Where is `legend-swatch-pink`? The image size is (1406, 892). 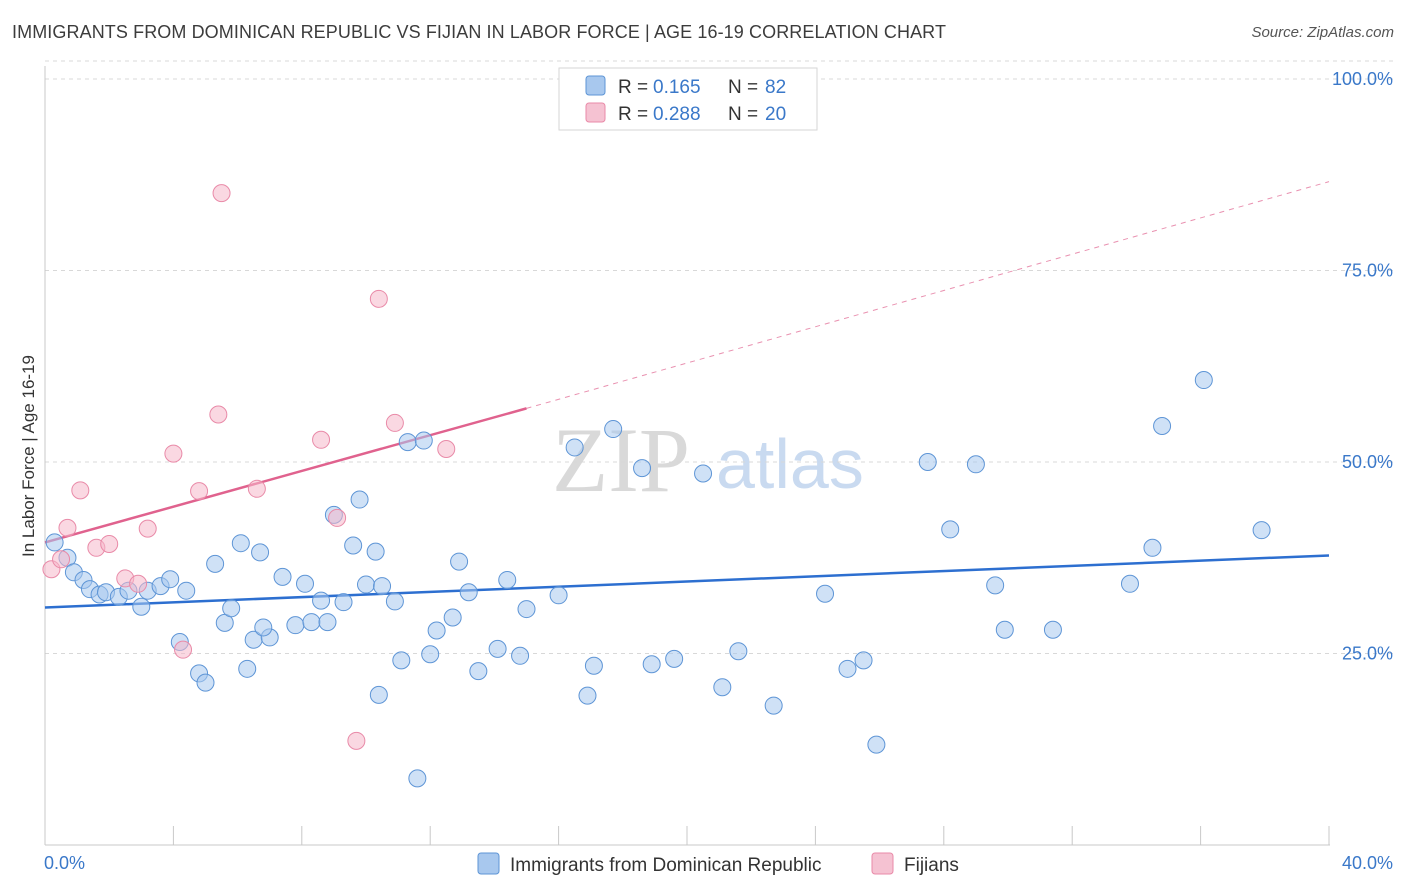 legend-swatch-pink is located at coordinates (595, 112).